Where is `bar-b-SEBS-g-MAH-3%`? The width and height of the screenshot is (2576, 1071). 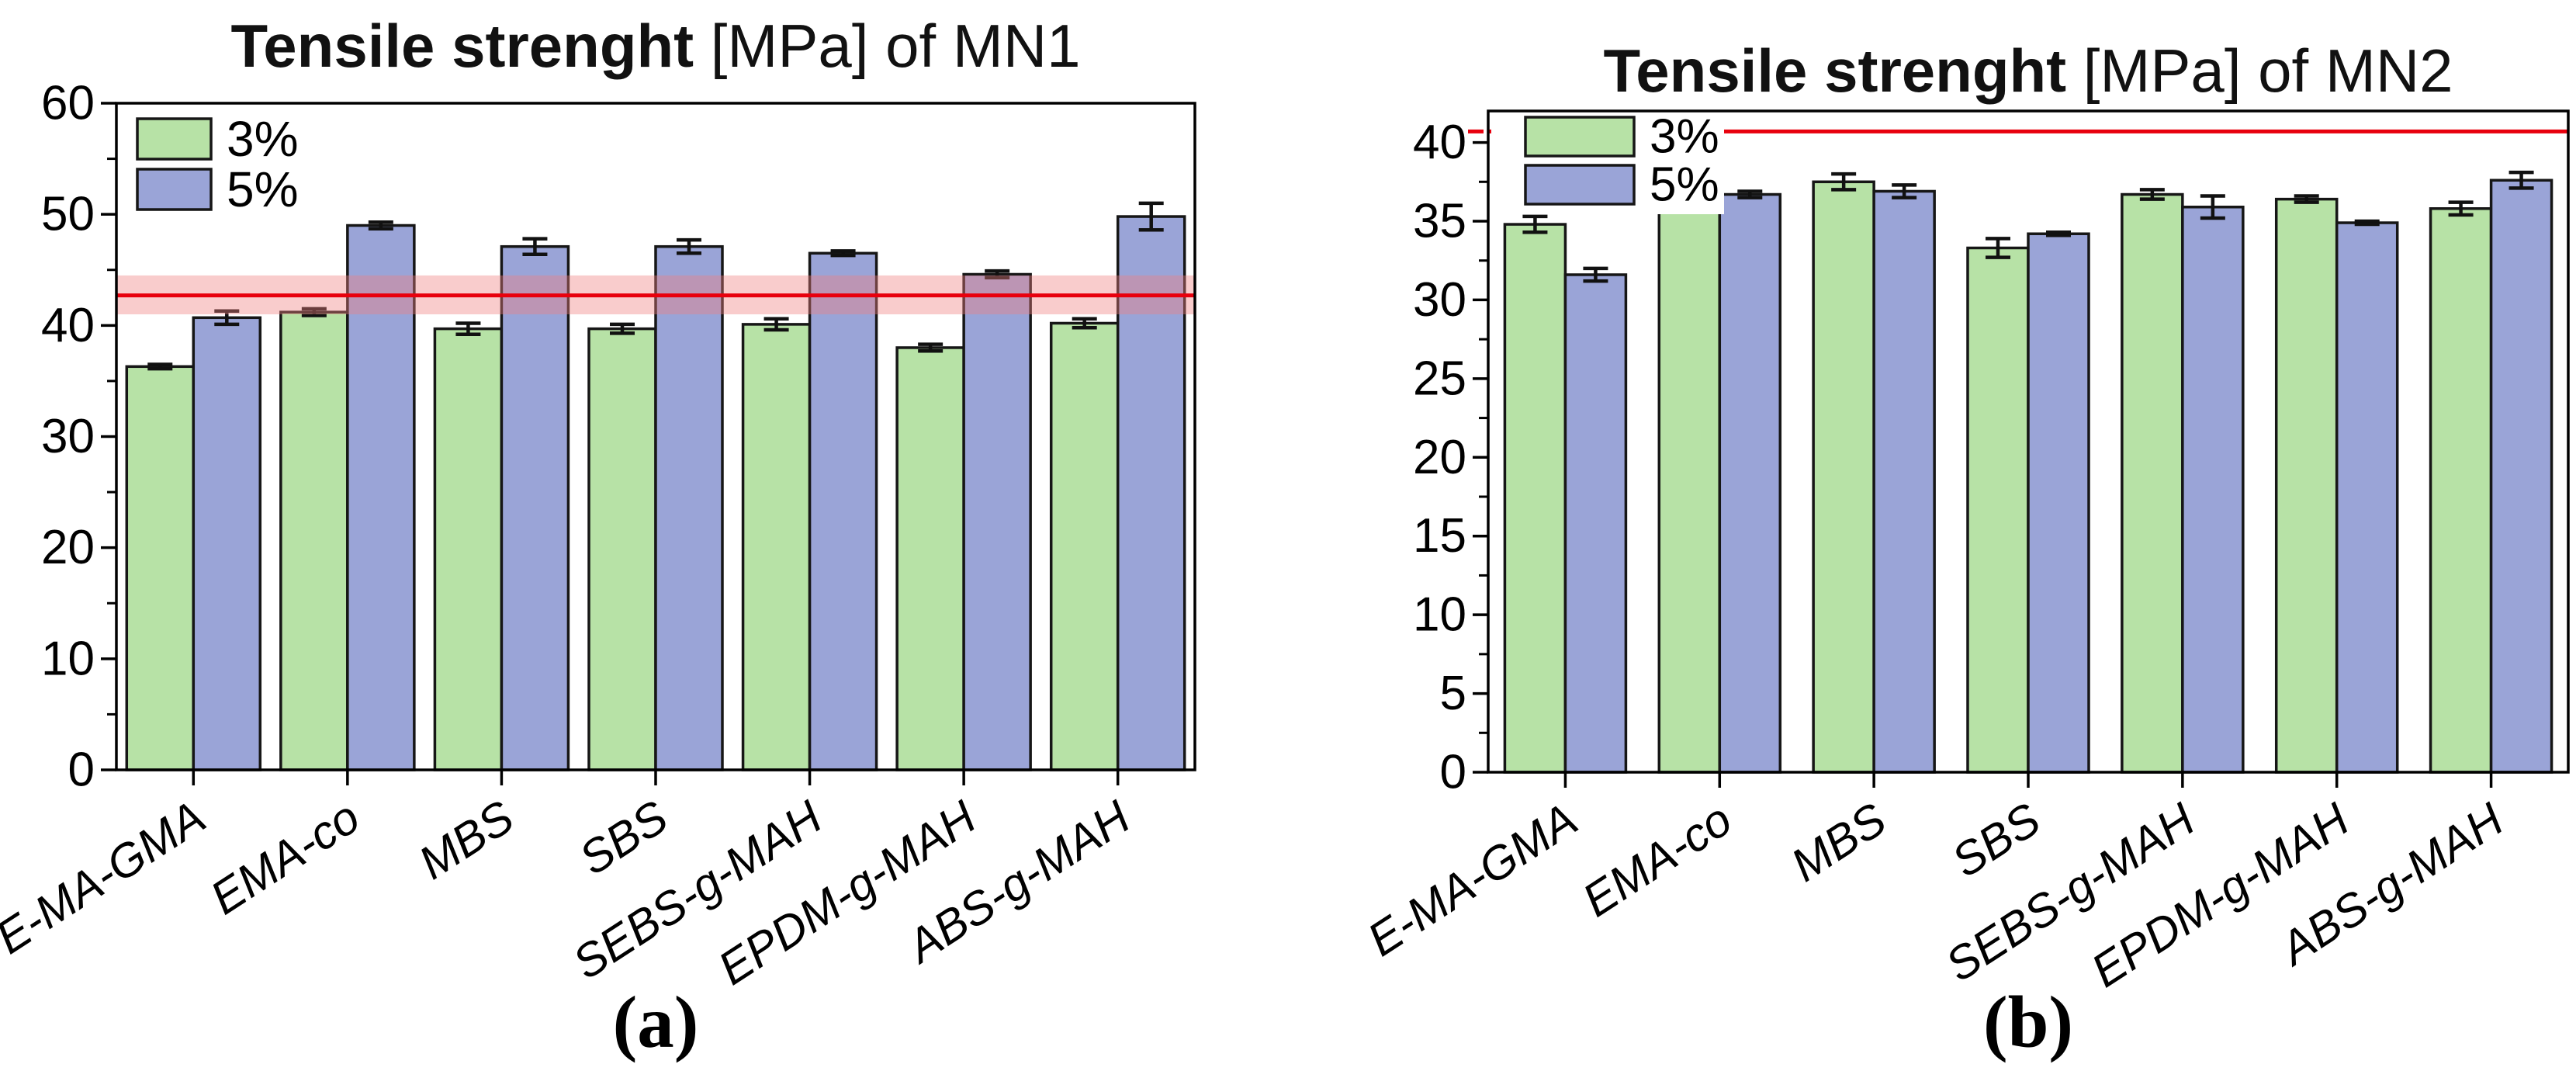 bar-b-SEBS-g-MAH-3% is located at coordinates (2152, 483).